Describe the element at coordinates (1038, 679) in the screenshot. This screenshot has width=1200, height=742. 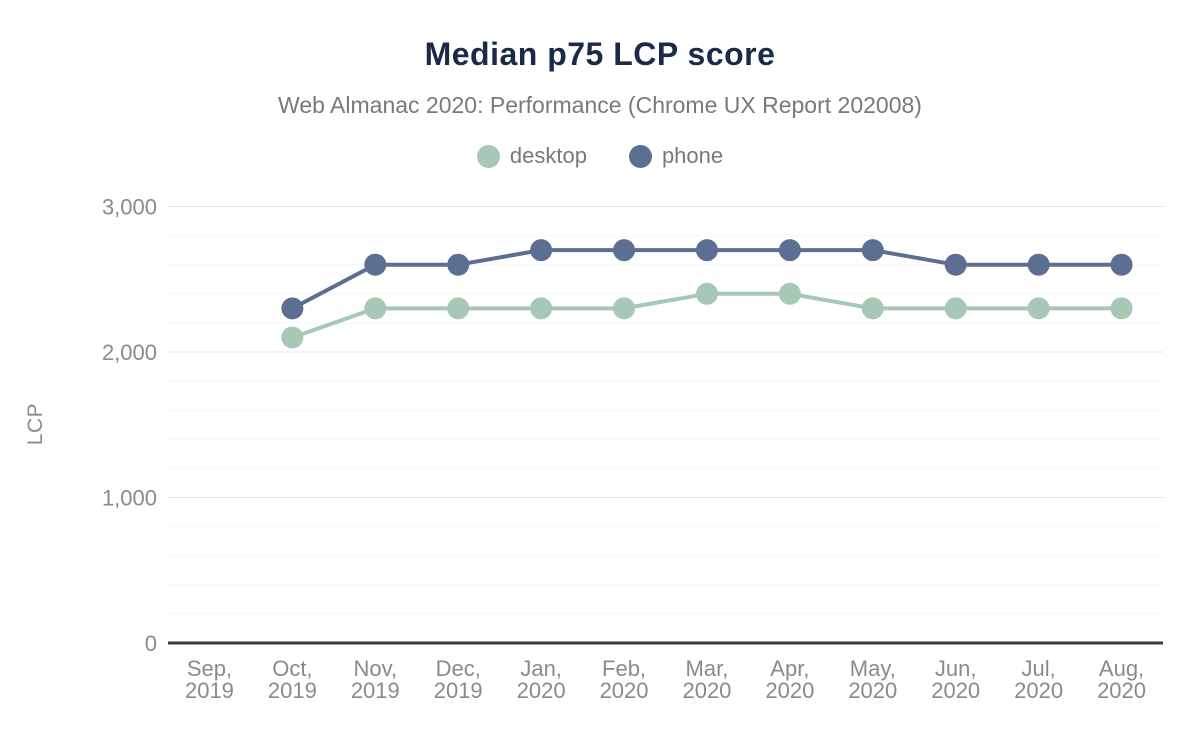
I see `x-tick-label: Jul, 2020` at that location.